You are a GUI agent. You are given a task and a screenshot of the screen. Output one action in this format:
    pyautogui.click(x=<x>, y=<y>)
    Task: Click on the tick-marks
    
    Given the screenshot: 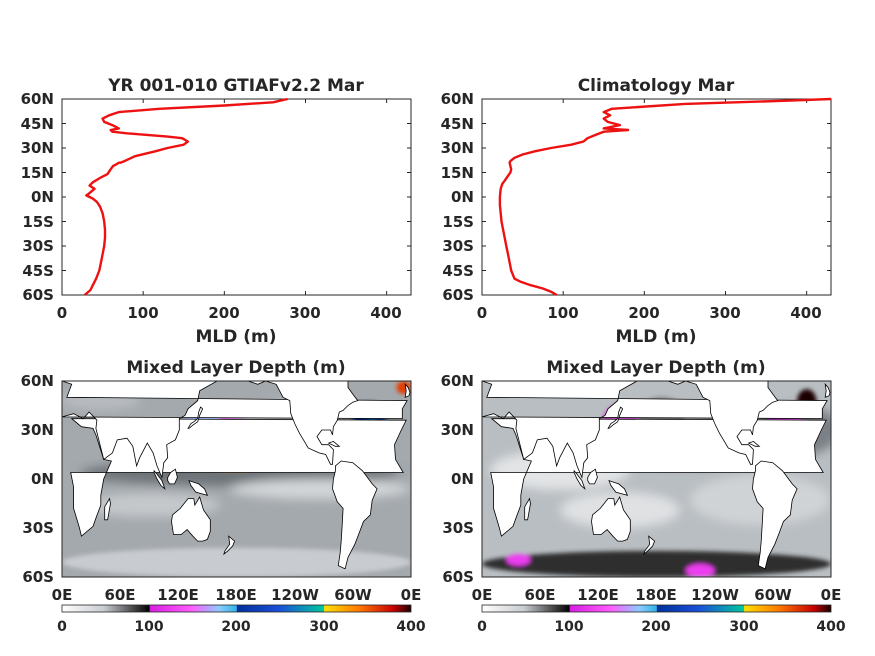 What is the action you would take?
    pyautogui.click(x=236, y=197)
    